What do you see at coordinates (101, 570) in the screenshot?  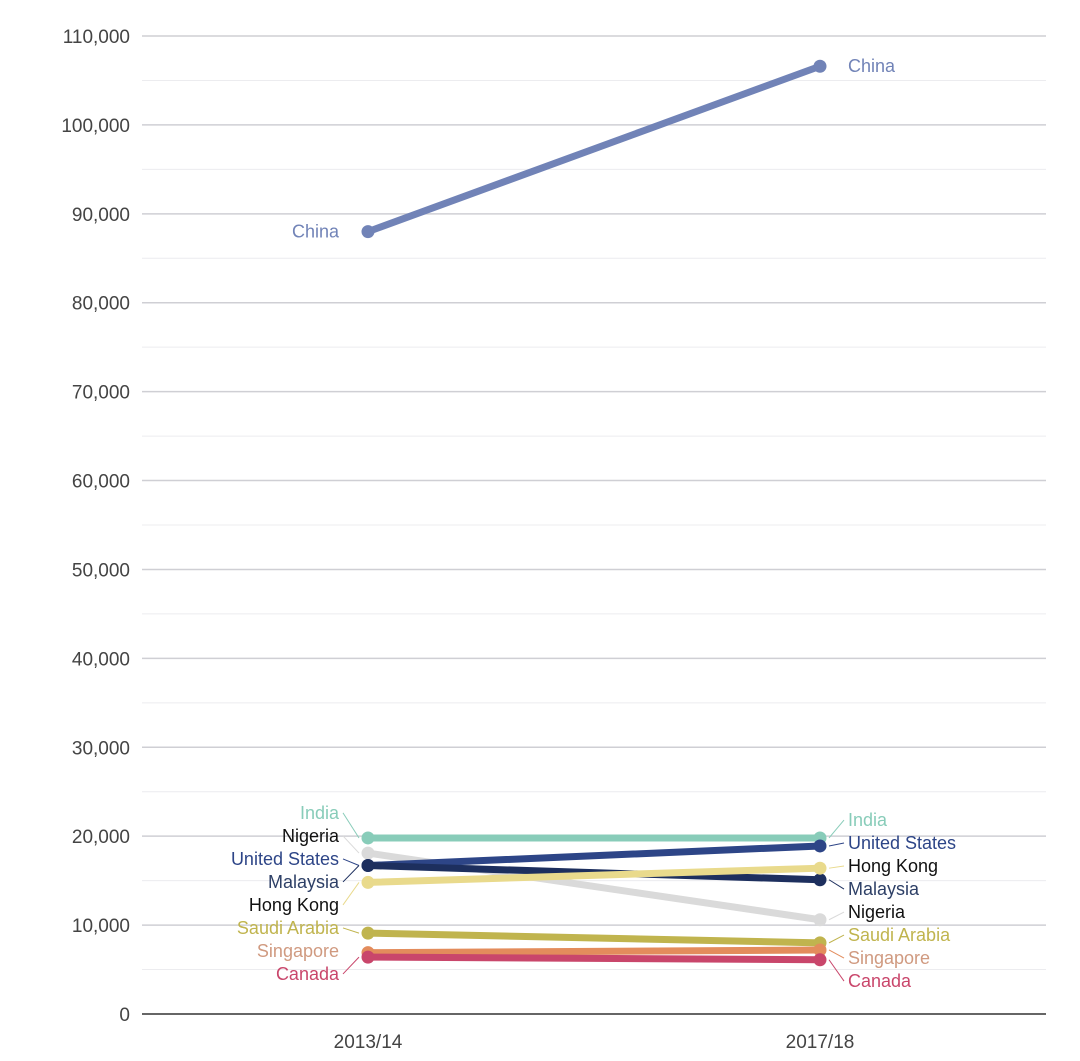 I see `y-tick-label: 50,000` at bounding box center [101, 570].